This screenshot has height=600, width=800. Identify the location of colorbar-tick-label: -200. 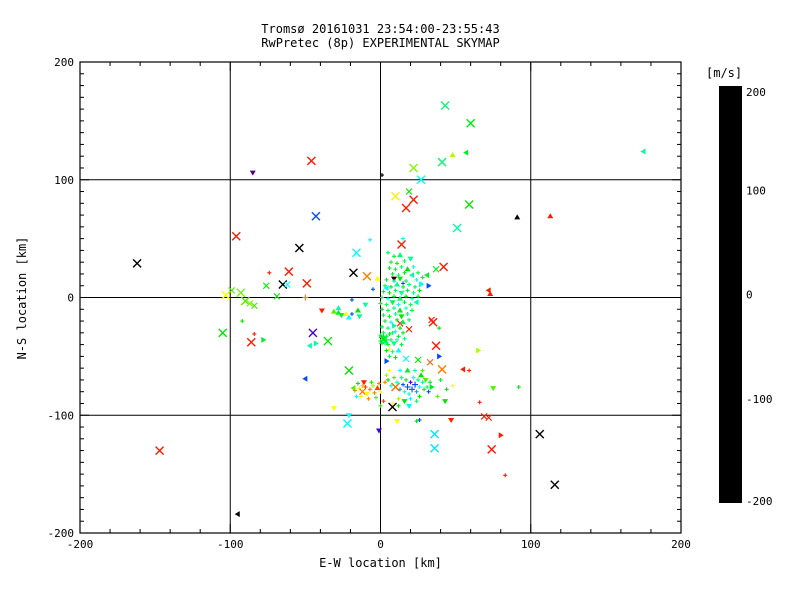
(759, 501).